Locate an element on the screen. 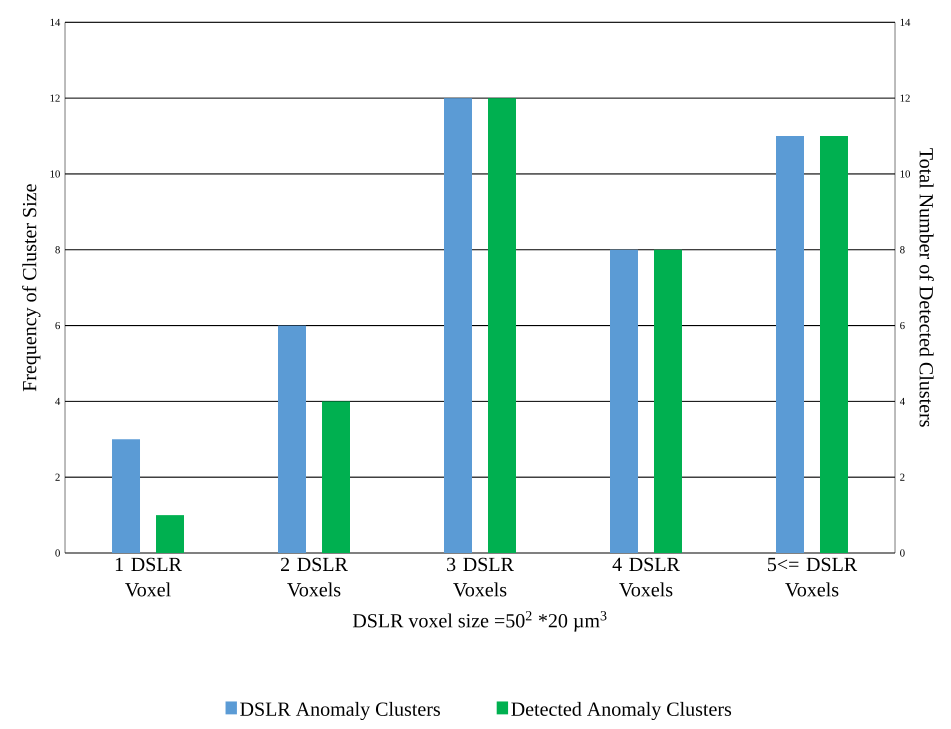 This screenshot has width=951, height=729. y-tick-label: 14 is located at coordinates (55, 22).